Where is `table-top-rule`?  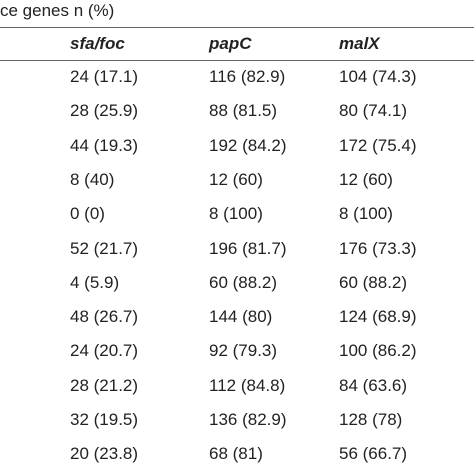 table-top-rule is located at coordinates (237, 27).